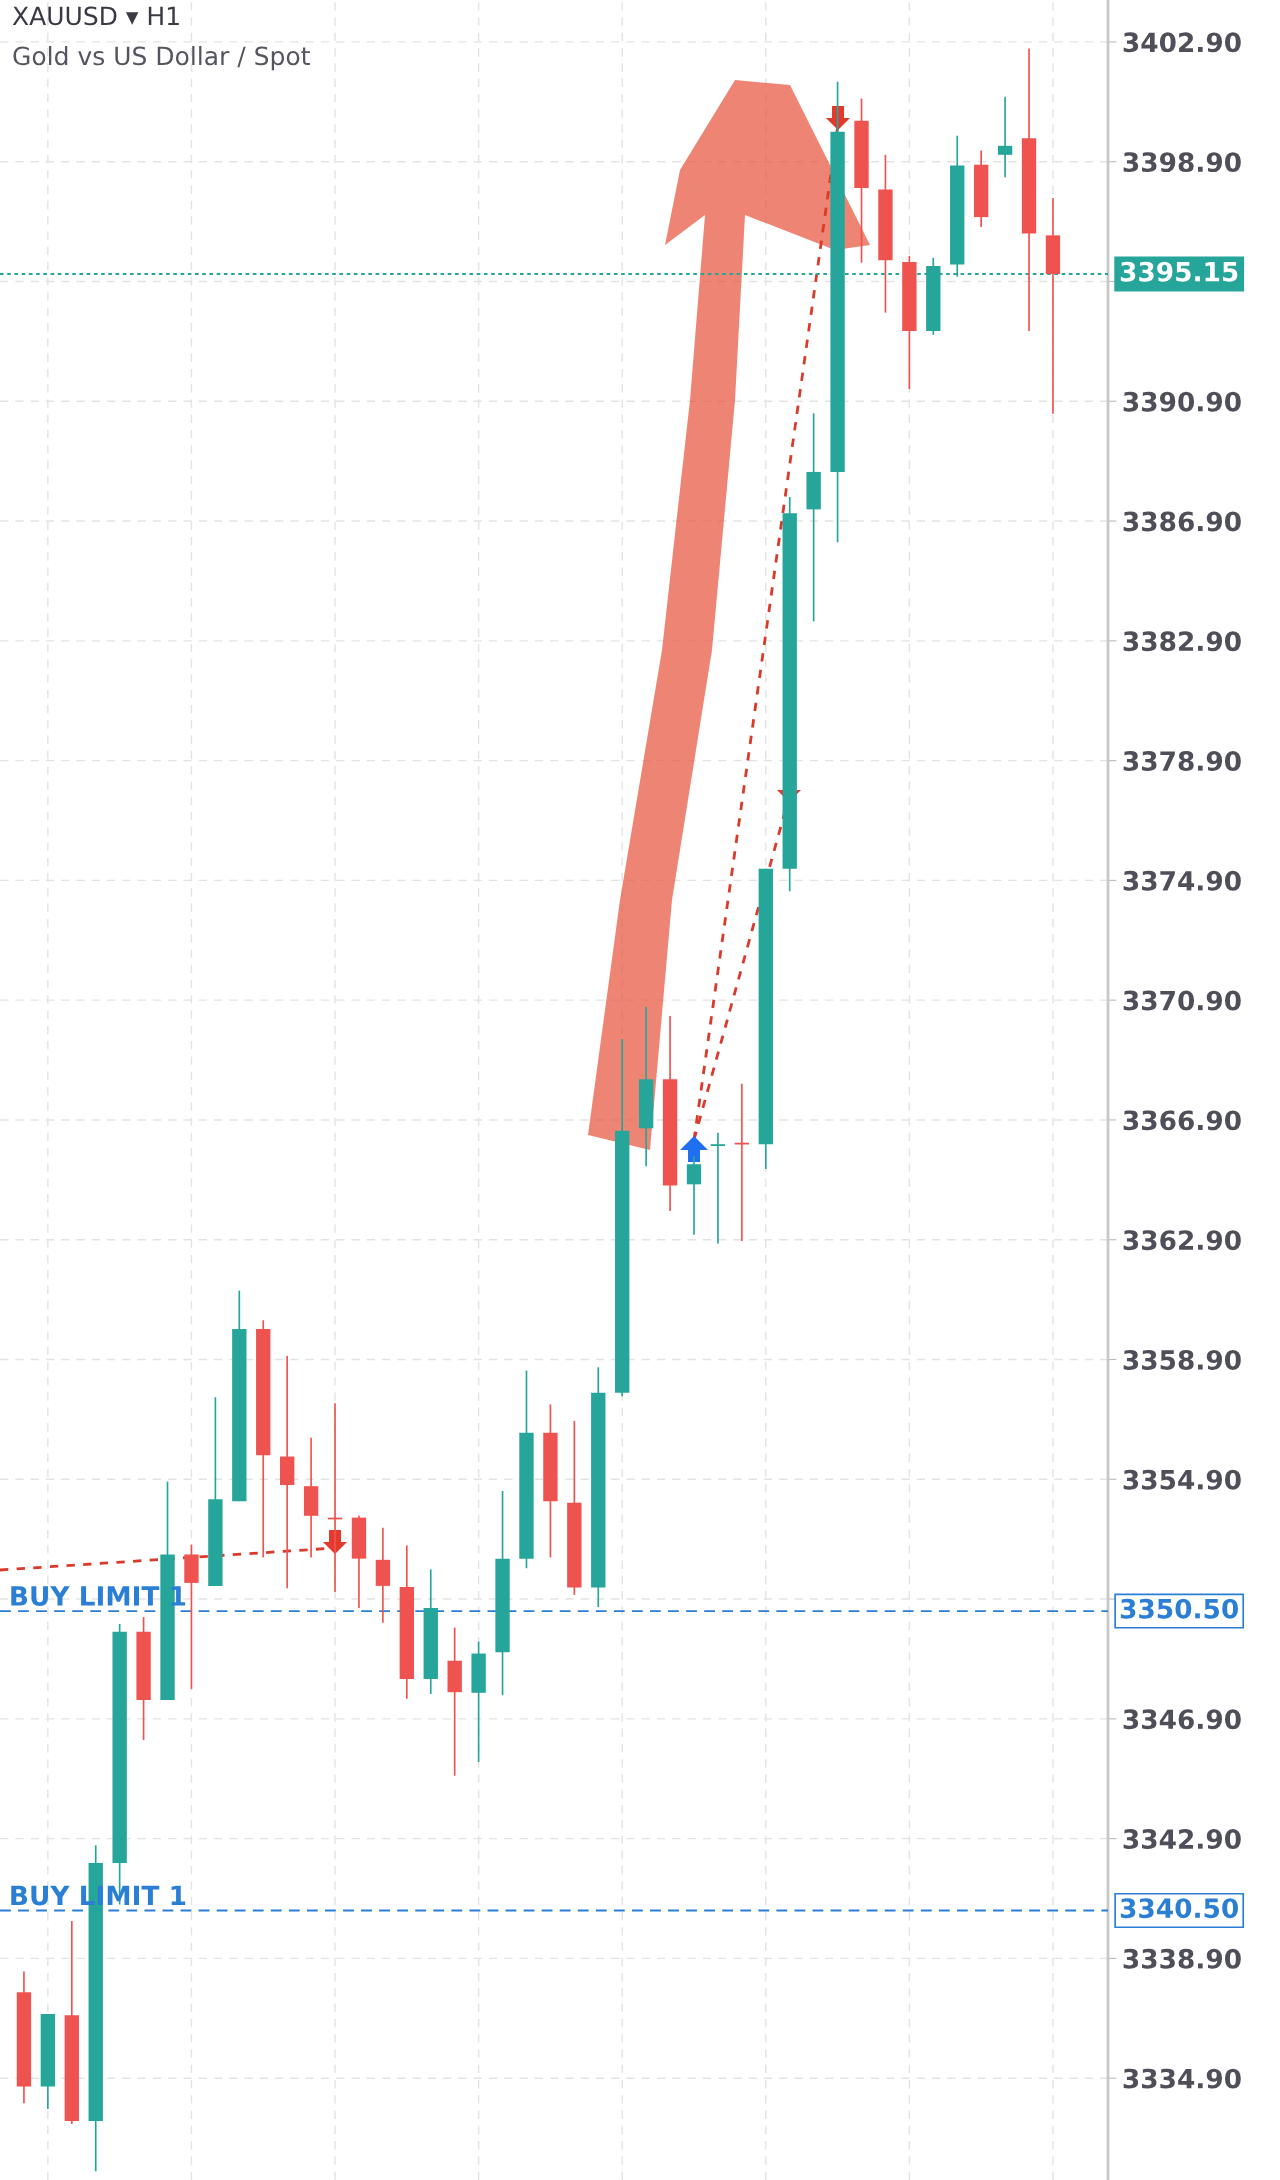  I want to click on y-tick-label: 3358.90, so click(1182, 1359).